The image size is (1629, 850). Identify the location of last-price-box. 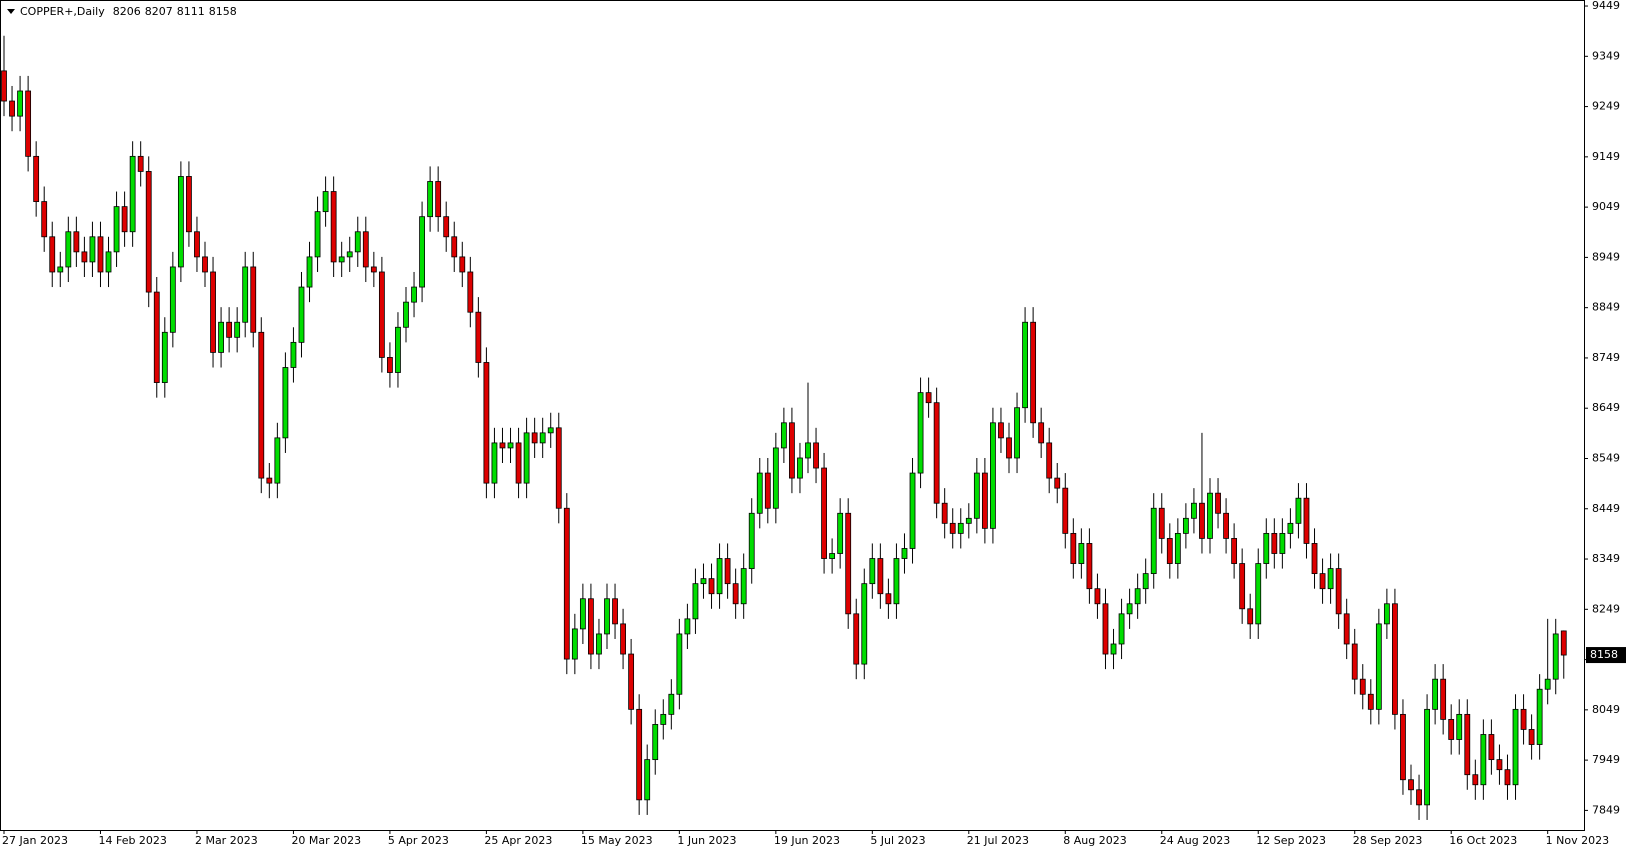
(1606, 655).